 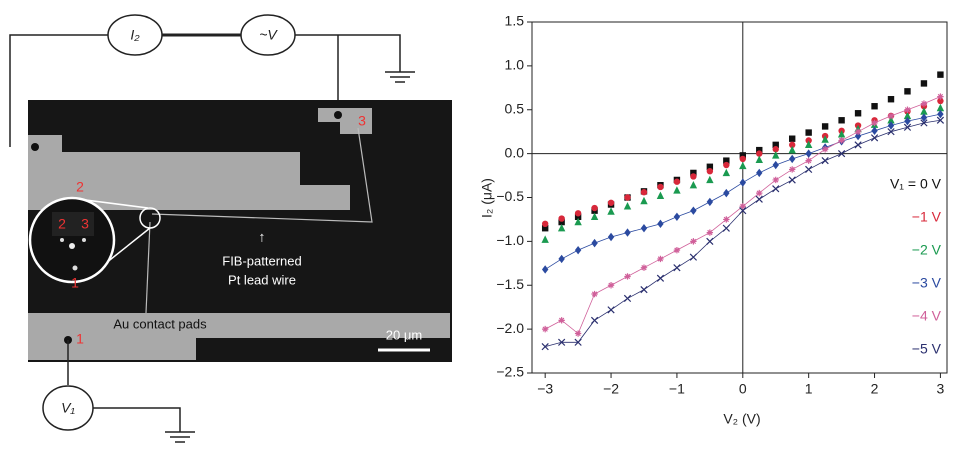 What do you see at coordinates (35, 147) in the screenshot?
I see `contact` at bounding box center [35, 147].